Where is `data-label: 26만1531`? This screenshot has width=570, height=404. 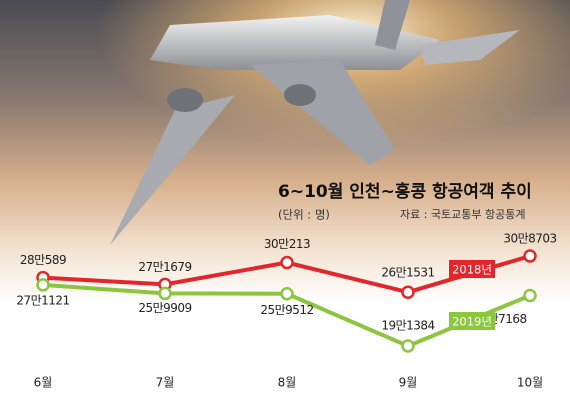
data-label: 26만1531 is located at coordinates (407, 273).